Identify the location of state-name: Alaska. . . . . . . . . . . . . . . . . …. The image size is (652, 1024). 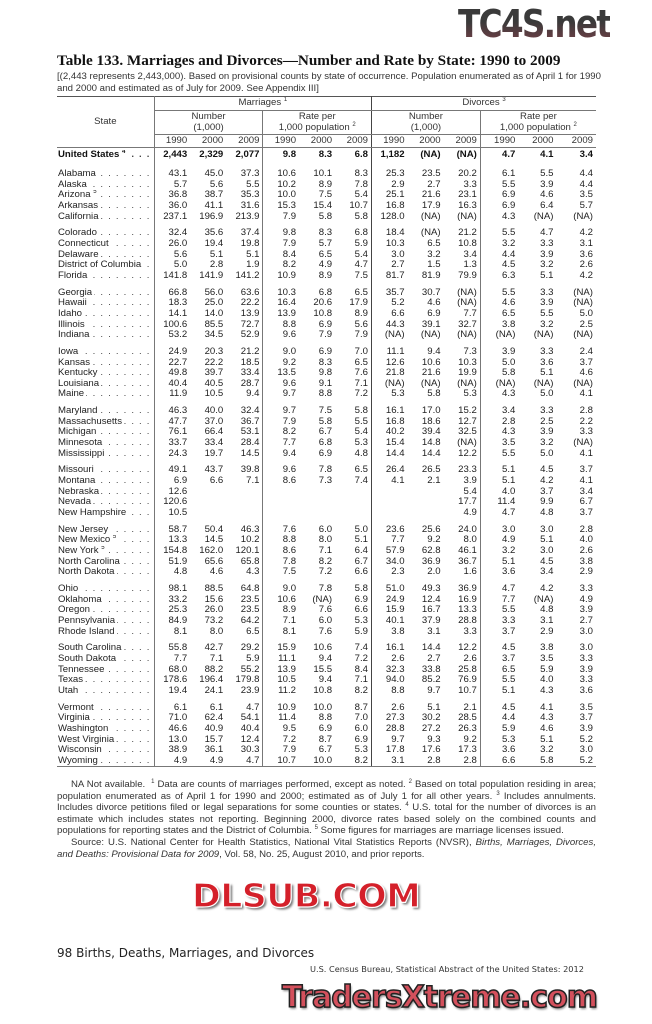
(106, 185).